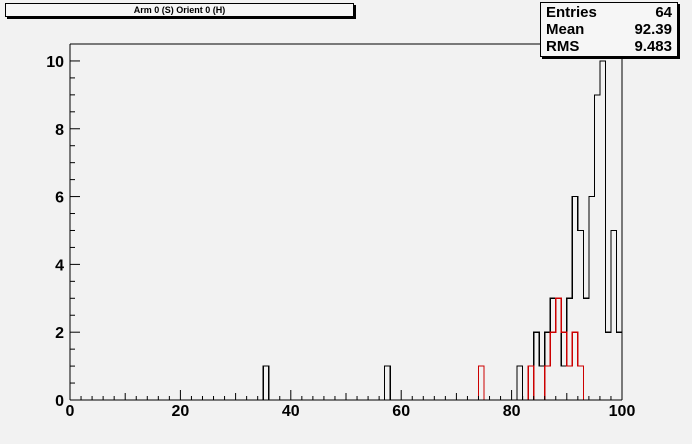 This screenshot has height=444, width=692. I want to click on x-tick-label: 60, so click(401, 411).